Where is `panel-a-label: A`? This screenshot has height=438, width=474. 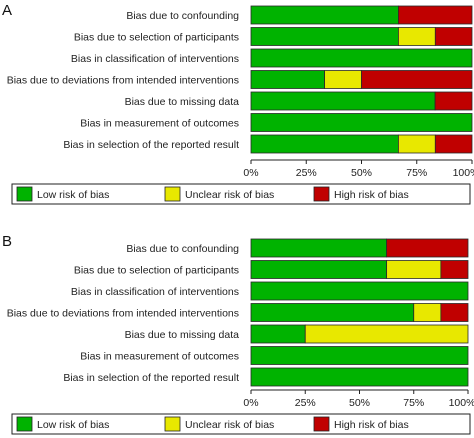 panel-a-label: A is located at coordinates (7, 10).